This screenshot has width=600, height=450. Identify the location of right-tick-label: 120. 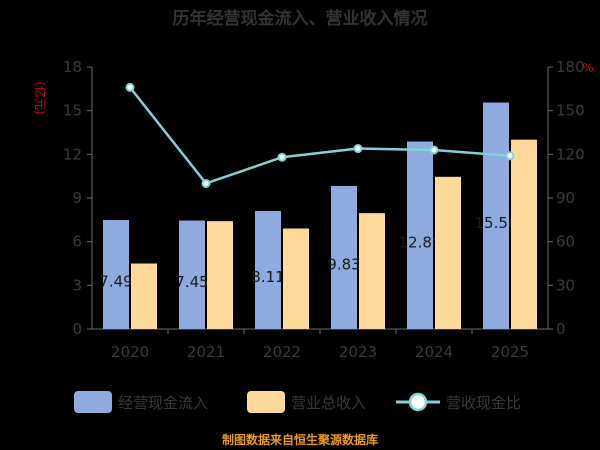
(570, 154).